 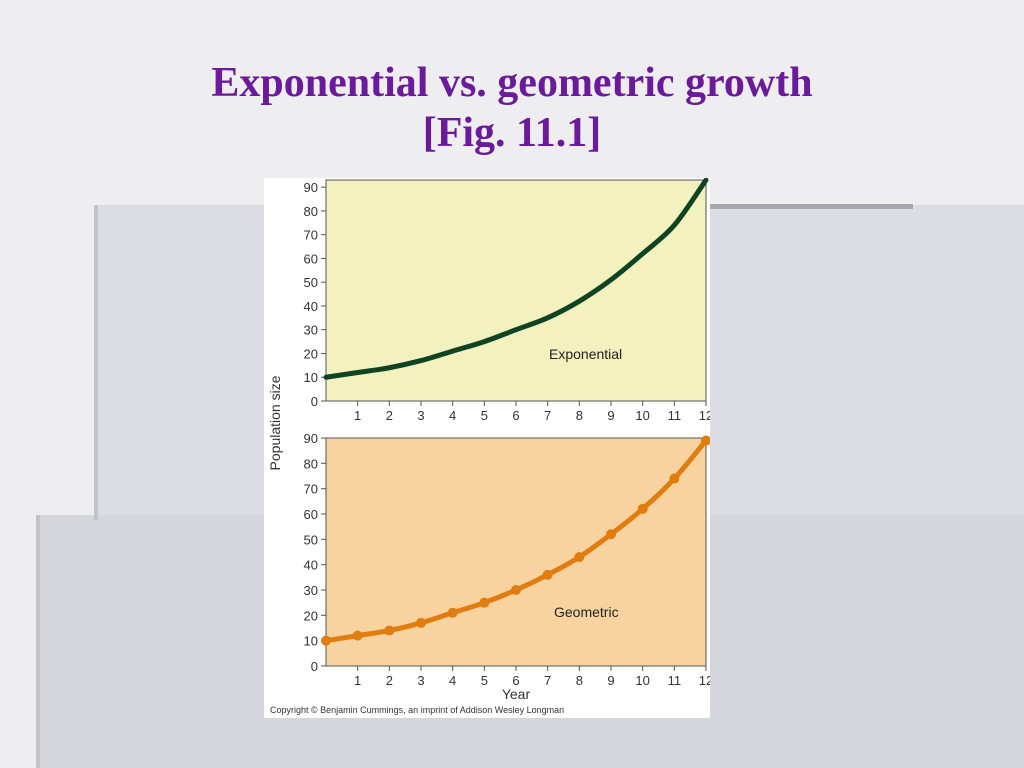 What do you see at coordinates (314, 666) in the screenshot?
I see `geometric-y-tick-label: 0` at bounding box center [314, 666].